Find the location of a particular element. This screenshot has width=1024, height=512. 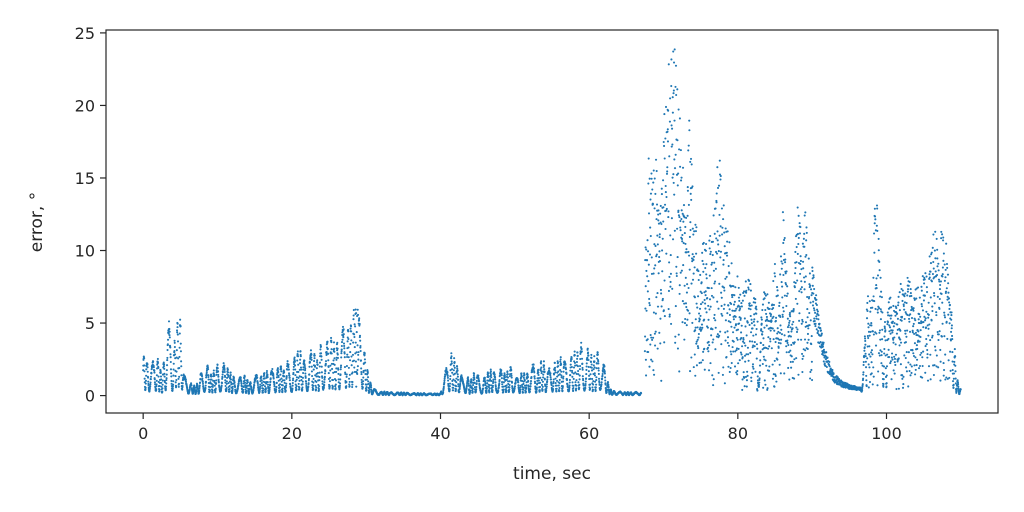

x-tick-label: 20 is located at coordinates (292, 433).